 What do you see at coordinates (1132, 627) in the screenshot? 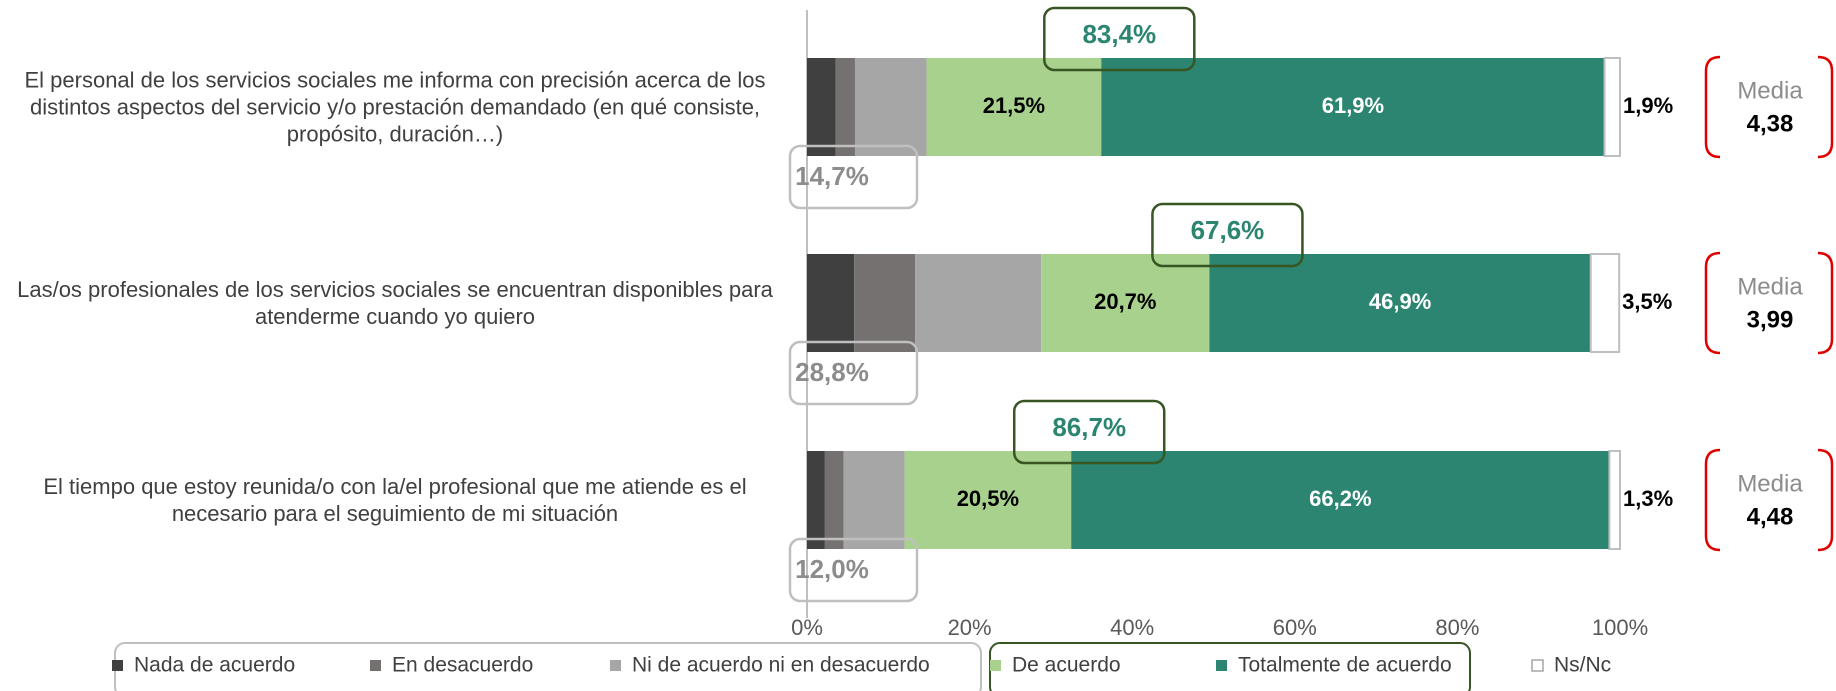
I see `x-tick-label: 40%` at bounding box center [1132, 627].